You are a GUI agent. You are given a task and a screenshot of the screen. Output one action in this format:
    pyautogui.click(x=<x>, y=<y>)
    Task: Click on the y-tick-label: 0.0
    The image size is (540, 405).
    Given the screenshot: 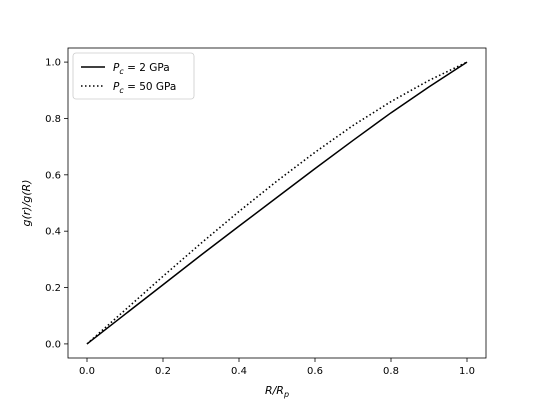 What is the action you would take?
    pyautogui.click(x=53, y=344)
    